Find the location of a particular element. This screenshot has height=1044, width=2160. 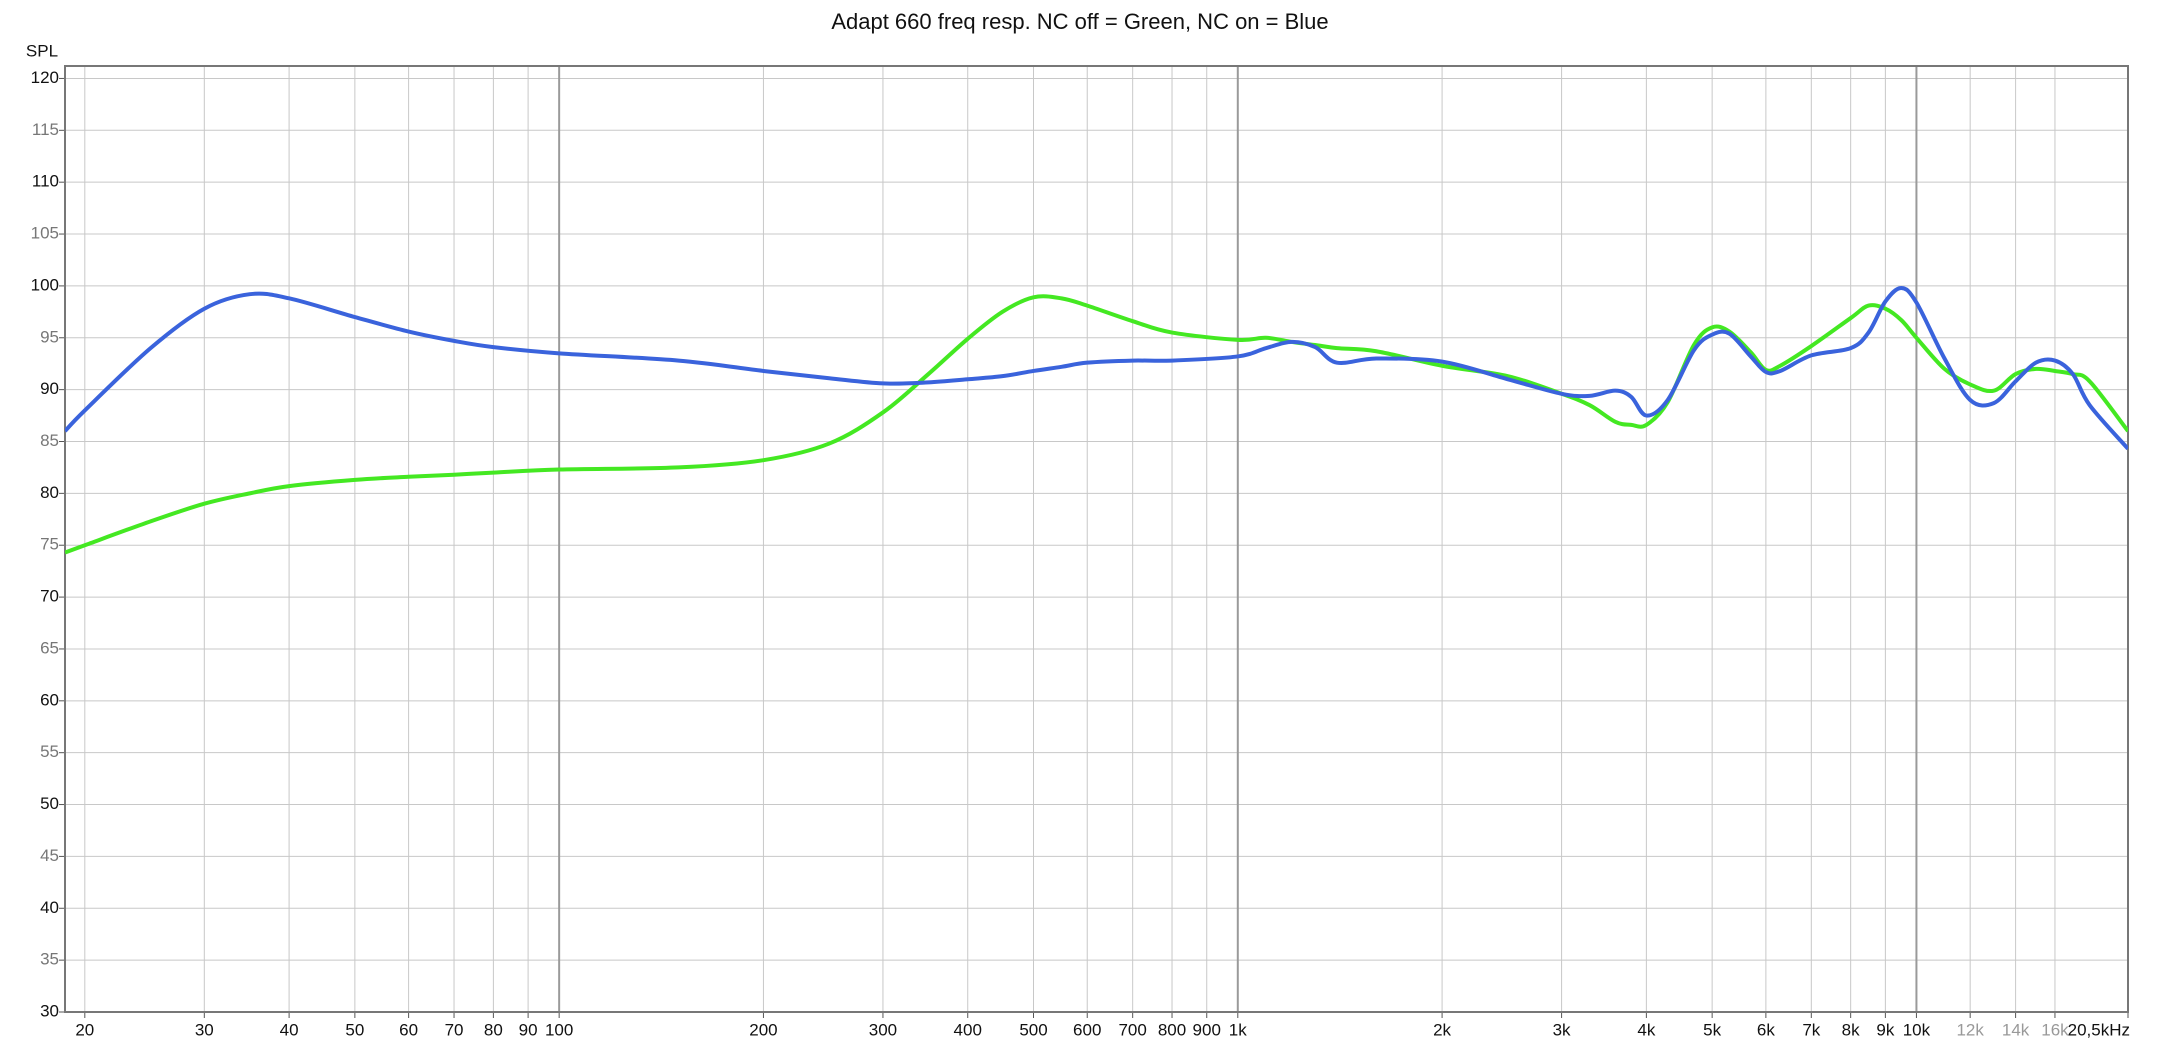

y-tick-label: 100 is located at coordinates (45, 284).